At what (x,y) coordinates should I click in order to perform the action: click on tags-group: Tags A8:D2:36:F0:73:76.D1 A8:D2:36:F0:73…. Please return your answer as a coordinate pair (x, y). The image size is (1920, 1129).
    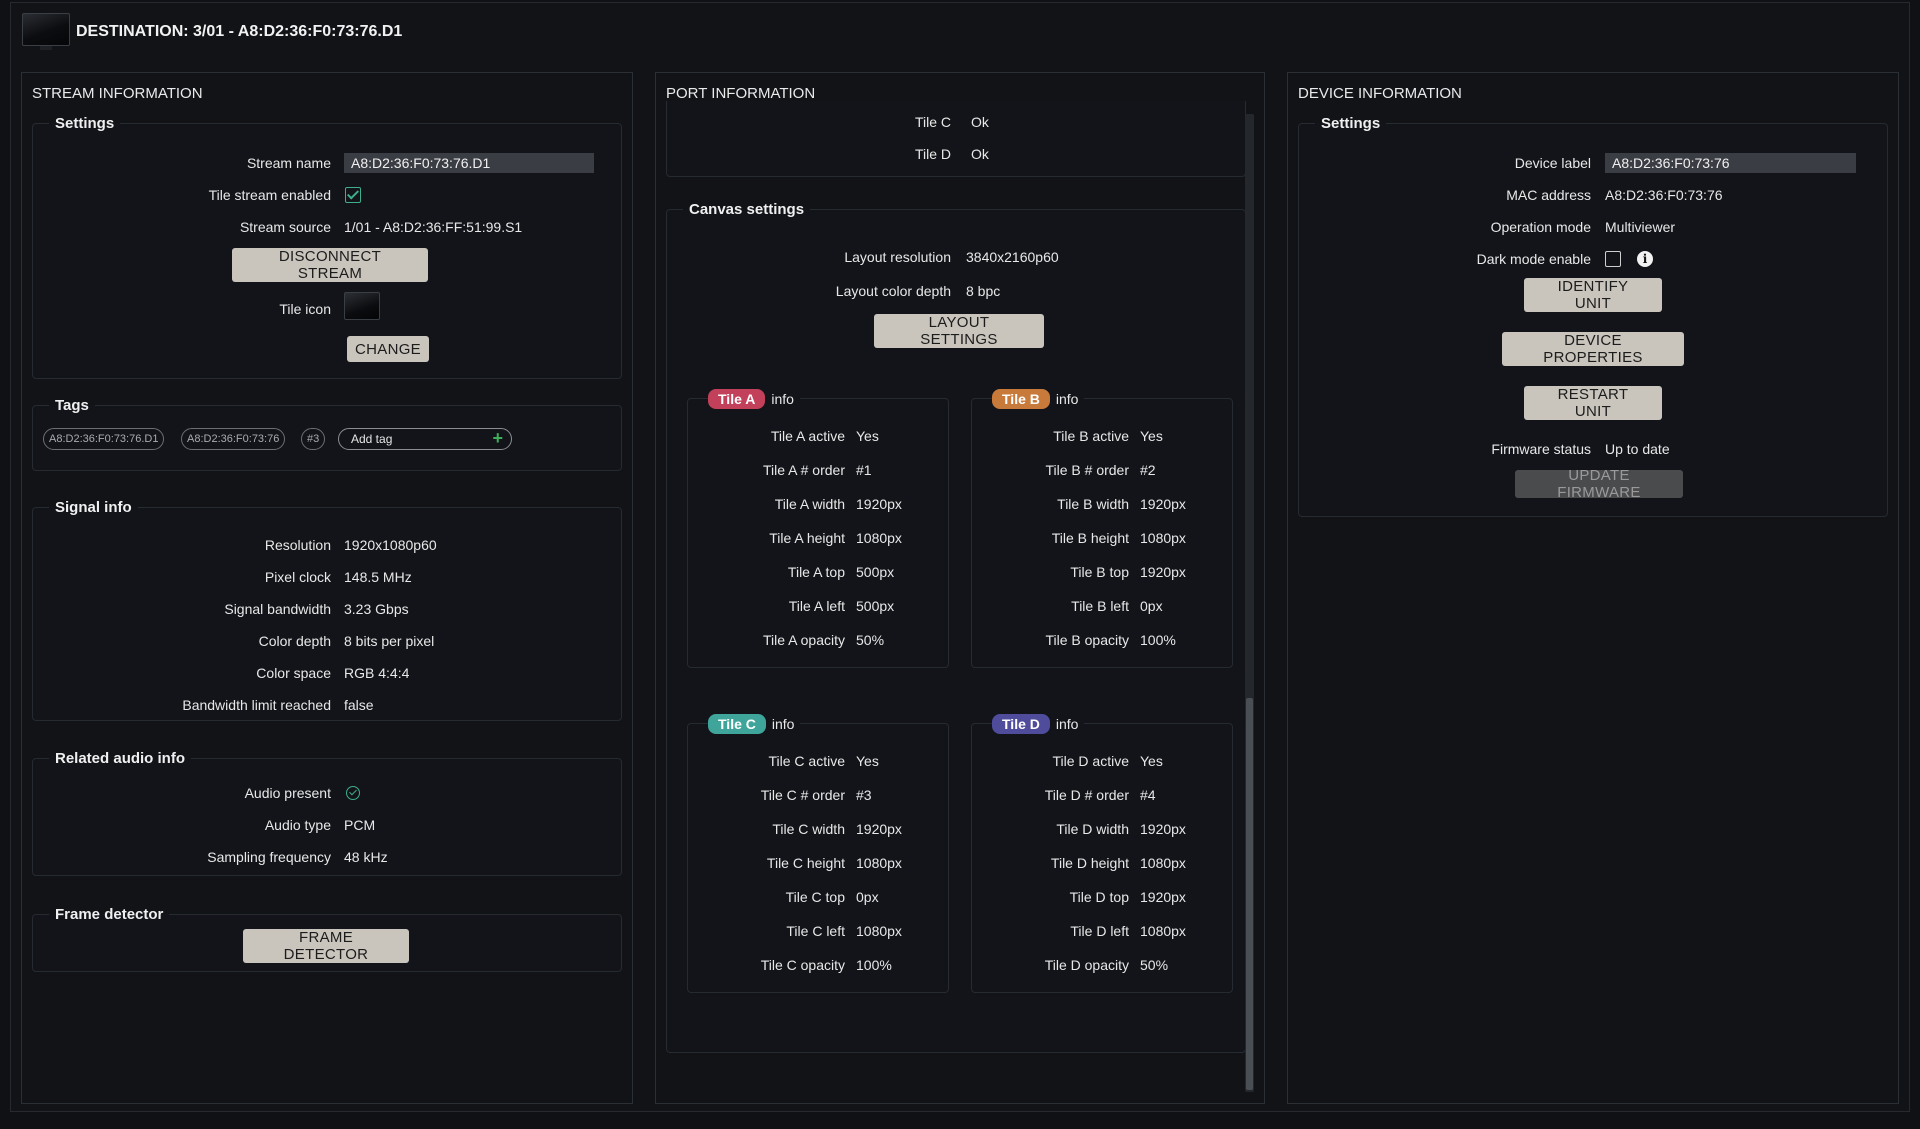
    Looking at the image, I should click on (327, 434).